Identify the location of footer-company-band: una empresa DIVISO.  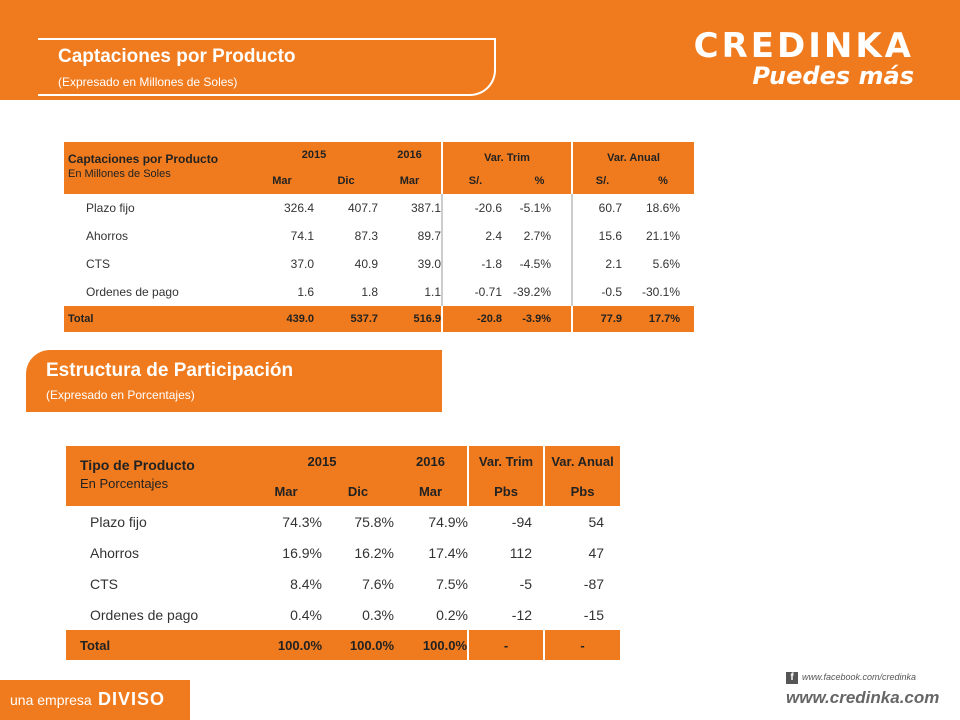
(95, 700).